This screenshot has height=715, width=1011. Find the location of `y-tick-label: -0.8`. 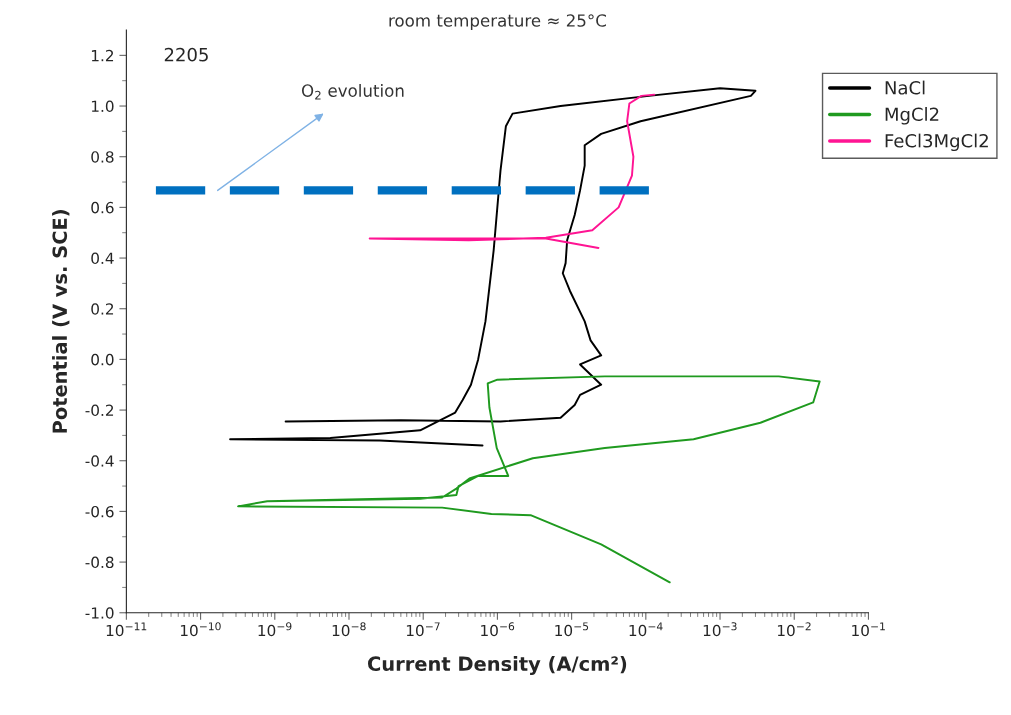

y-tick-label: -0.8 is located at coordinates (99, 562).